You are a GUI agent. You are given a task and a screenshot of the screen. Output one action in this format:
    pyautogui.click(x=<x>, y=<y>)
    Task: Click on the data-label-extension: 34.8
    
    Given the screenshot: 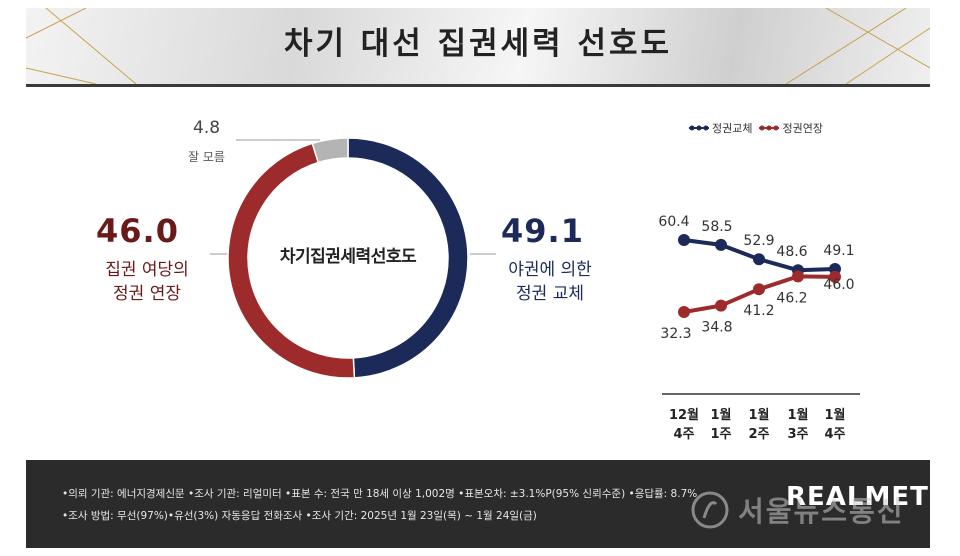 What is the action you would take?
    pyautogui.click(x=716, y=328)
    